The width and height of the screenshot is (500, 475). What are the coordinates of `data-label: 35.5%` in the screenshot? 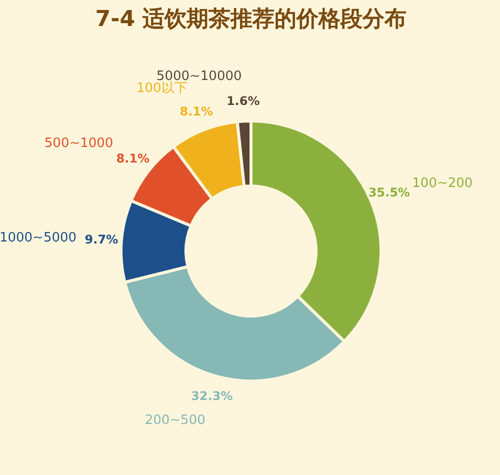 It's located at (389, 193).